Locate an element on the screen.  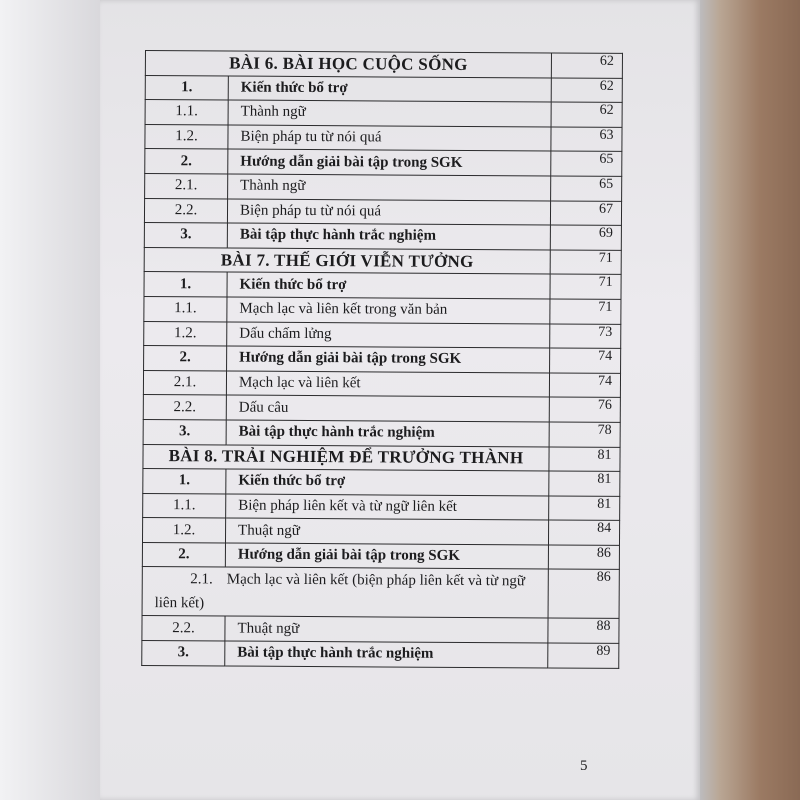
toc-row: 2. Hướng dẫn giải bài tập trong SGK 86 is located at coordinates (381, 556).